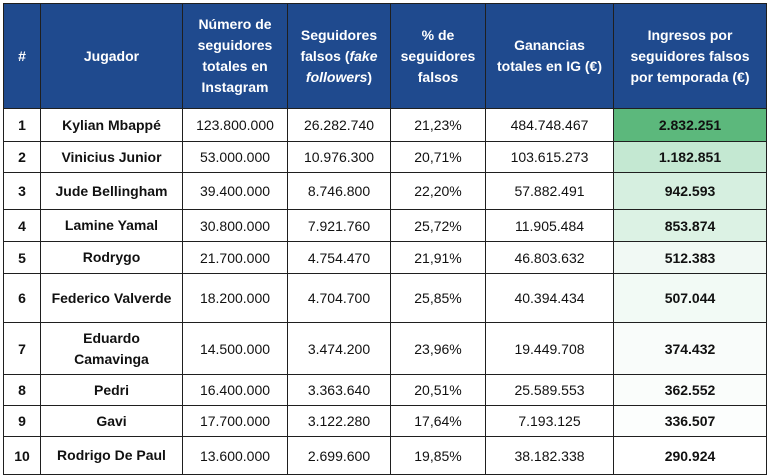  What do you see at coordinates (690, 125) in the screenshot?
I see `cell-income: 2.832.251` at bounding box center [690, 125].